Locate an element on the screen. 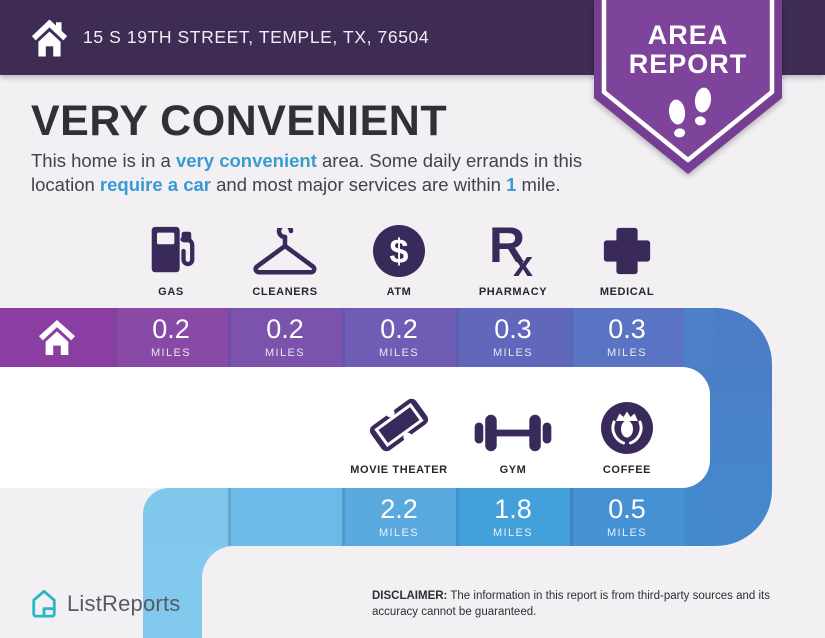  desc-accent-very-convenient: very convenient is located at coordinates (246, 160).